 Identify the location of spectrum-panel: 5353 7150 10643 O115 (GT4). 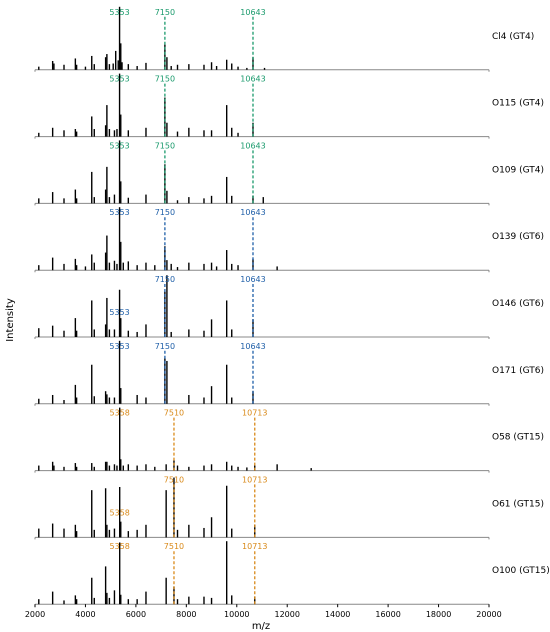
(289, 106).